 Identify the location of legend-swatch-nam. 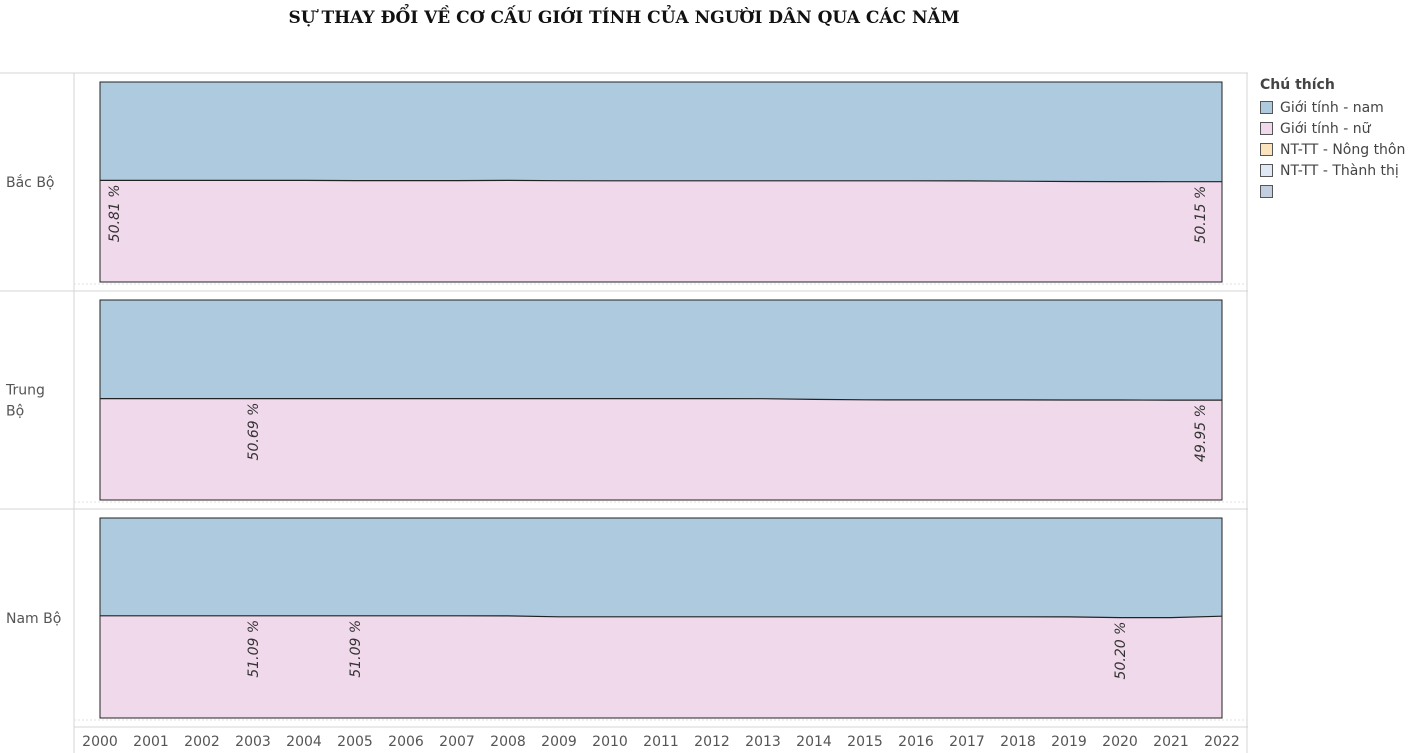
(1266, 107).